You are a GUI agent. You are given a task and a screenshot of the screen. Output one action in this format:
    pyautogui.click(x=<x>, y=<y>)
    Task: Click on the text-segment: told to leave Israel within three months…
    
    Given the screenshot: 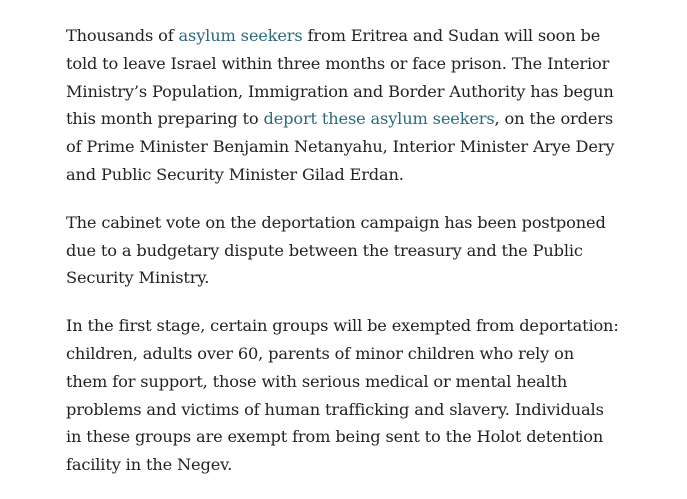 What is the action you would take?
    pyautogui.click(x=338, y=63)
    